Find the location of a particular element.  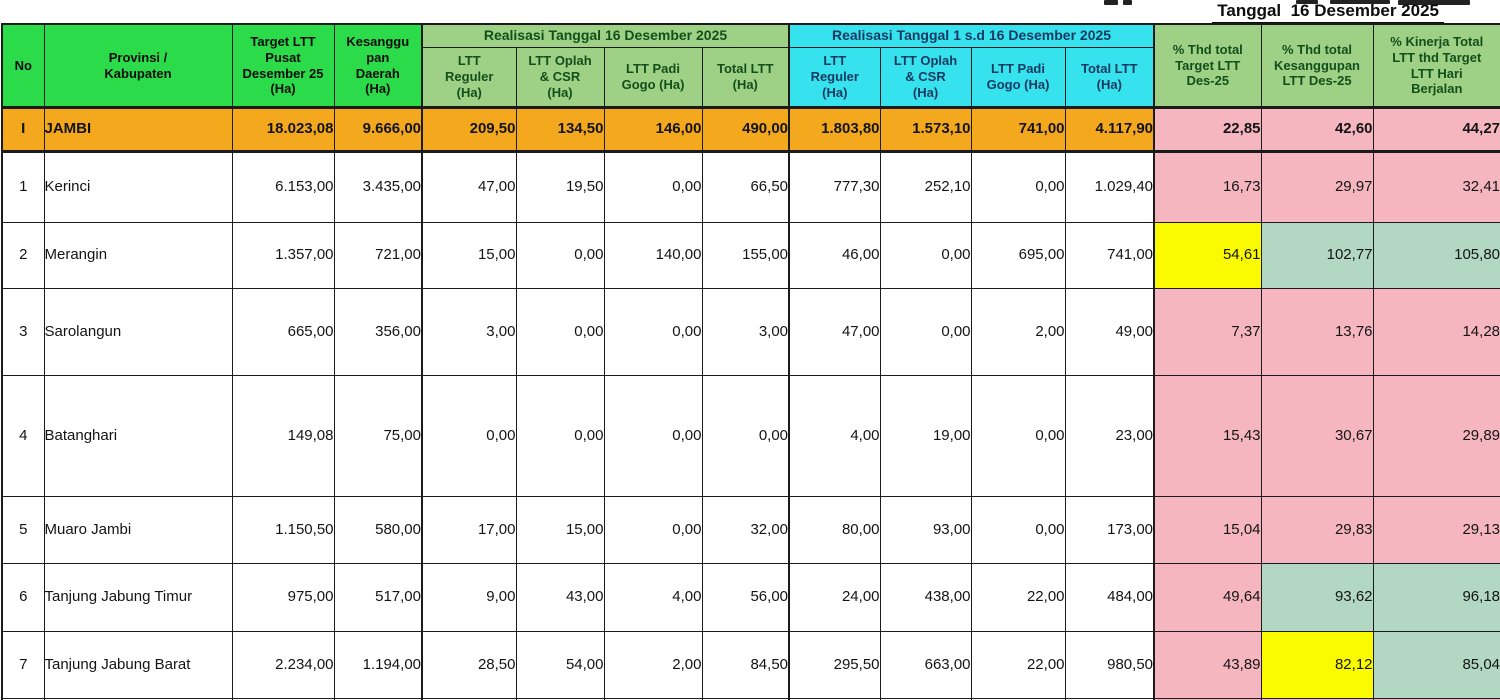

col-header-pct-kesanggupan: % Thd total Kesanggupan LTT Des-25 is located at coordinates (1317, 65).